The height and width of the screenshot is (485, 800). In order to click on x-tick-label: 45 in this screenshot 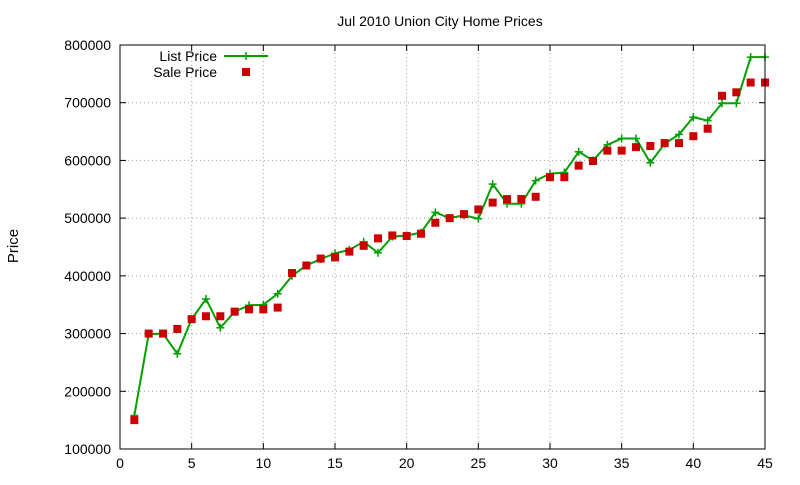, I will do `click(765, 463)`.